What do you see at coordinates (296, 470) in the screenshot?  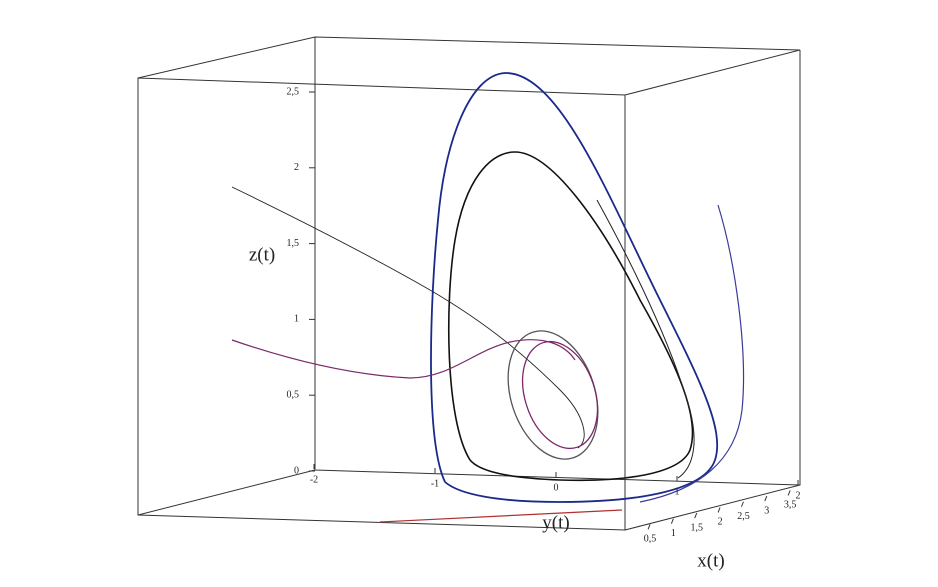 I see `z-tick-label: 0` at bounding box center [296, 470].